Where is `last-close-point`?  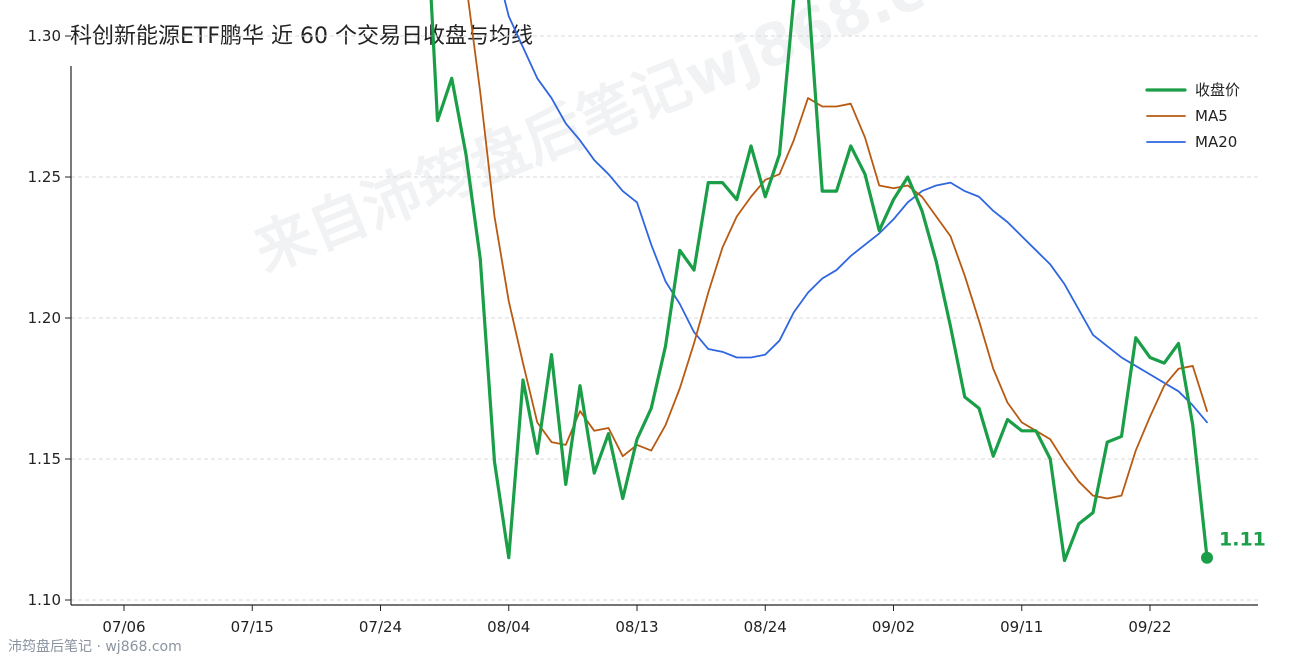 last-close-point is located at coordinates (1207, 557).